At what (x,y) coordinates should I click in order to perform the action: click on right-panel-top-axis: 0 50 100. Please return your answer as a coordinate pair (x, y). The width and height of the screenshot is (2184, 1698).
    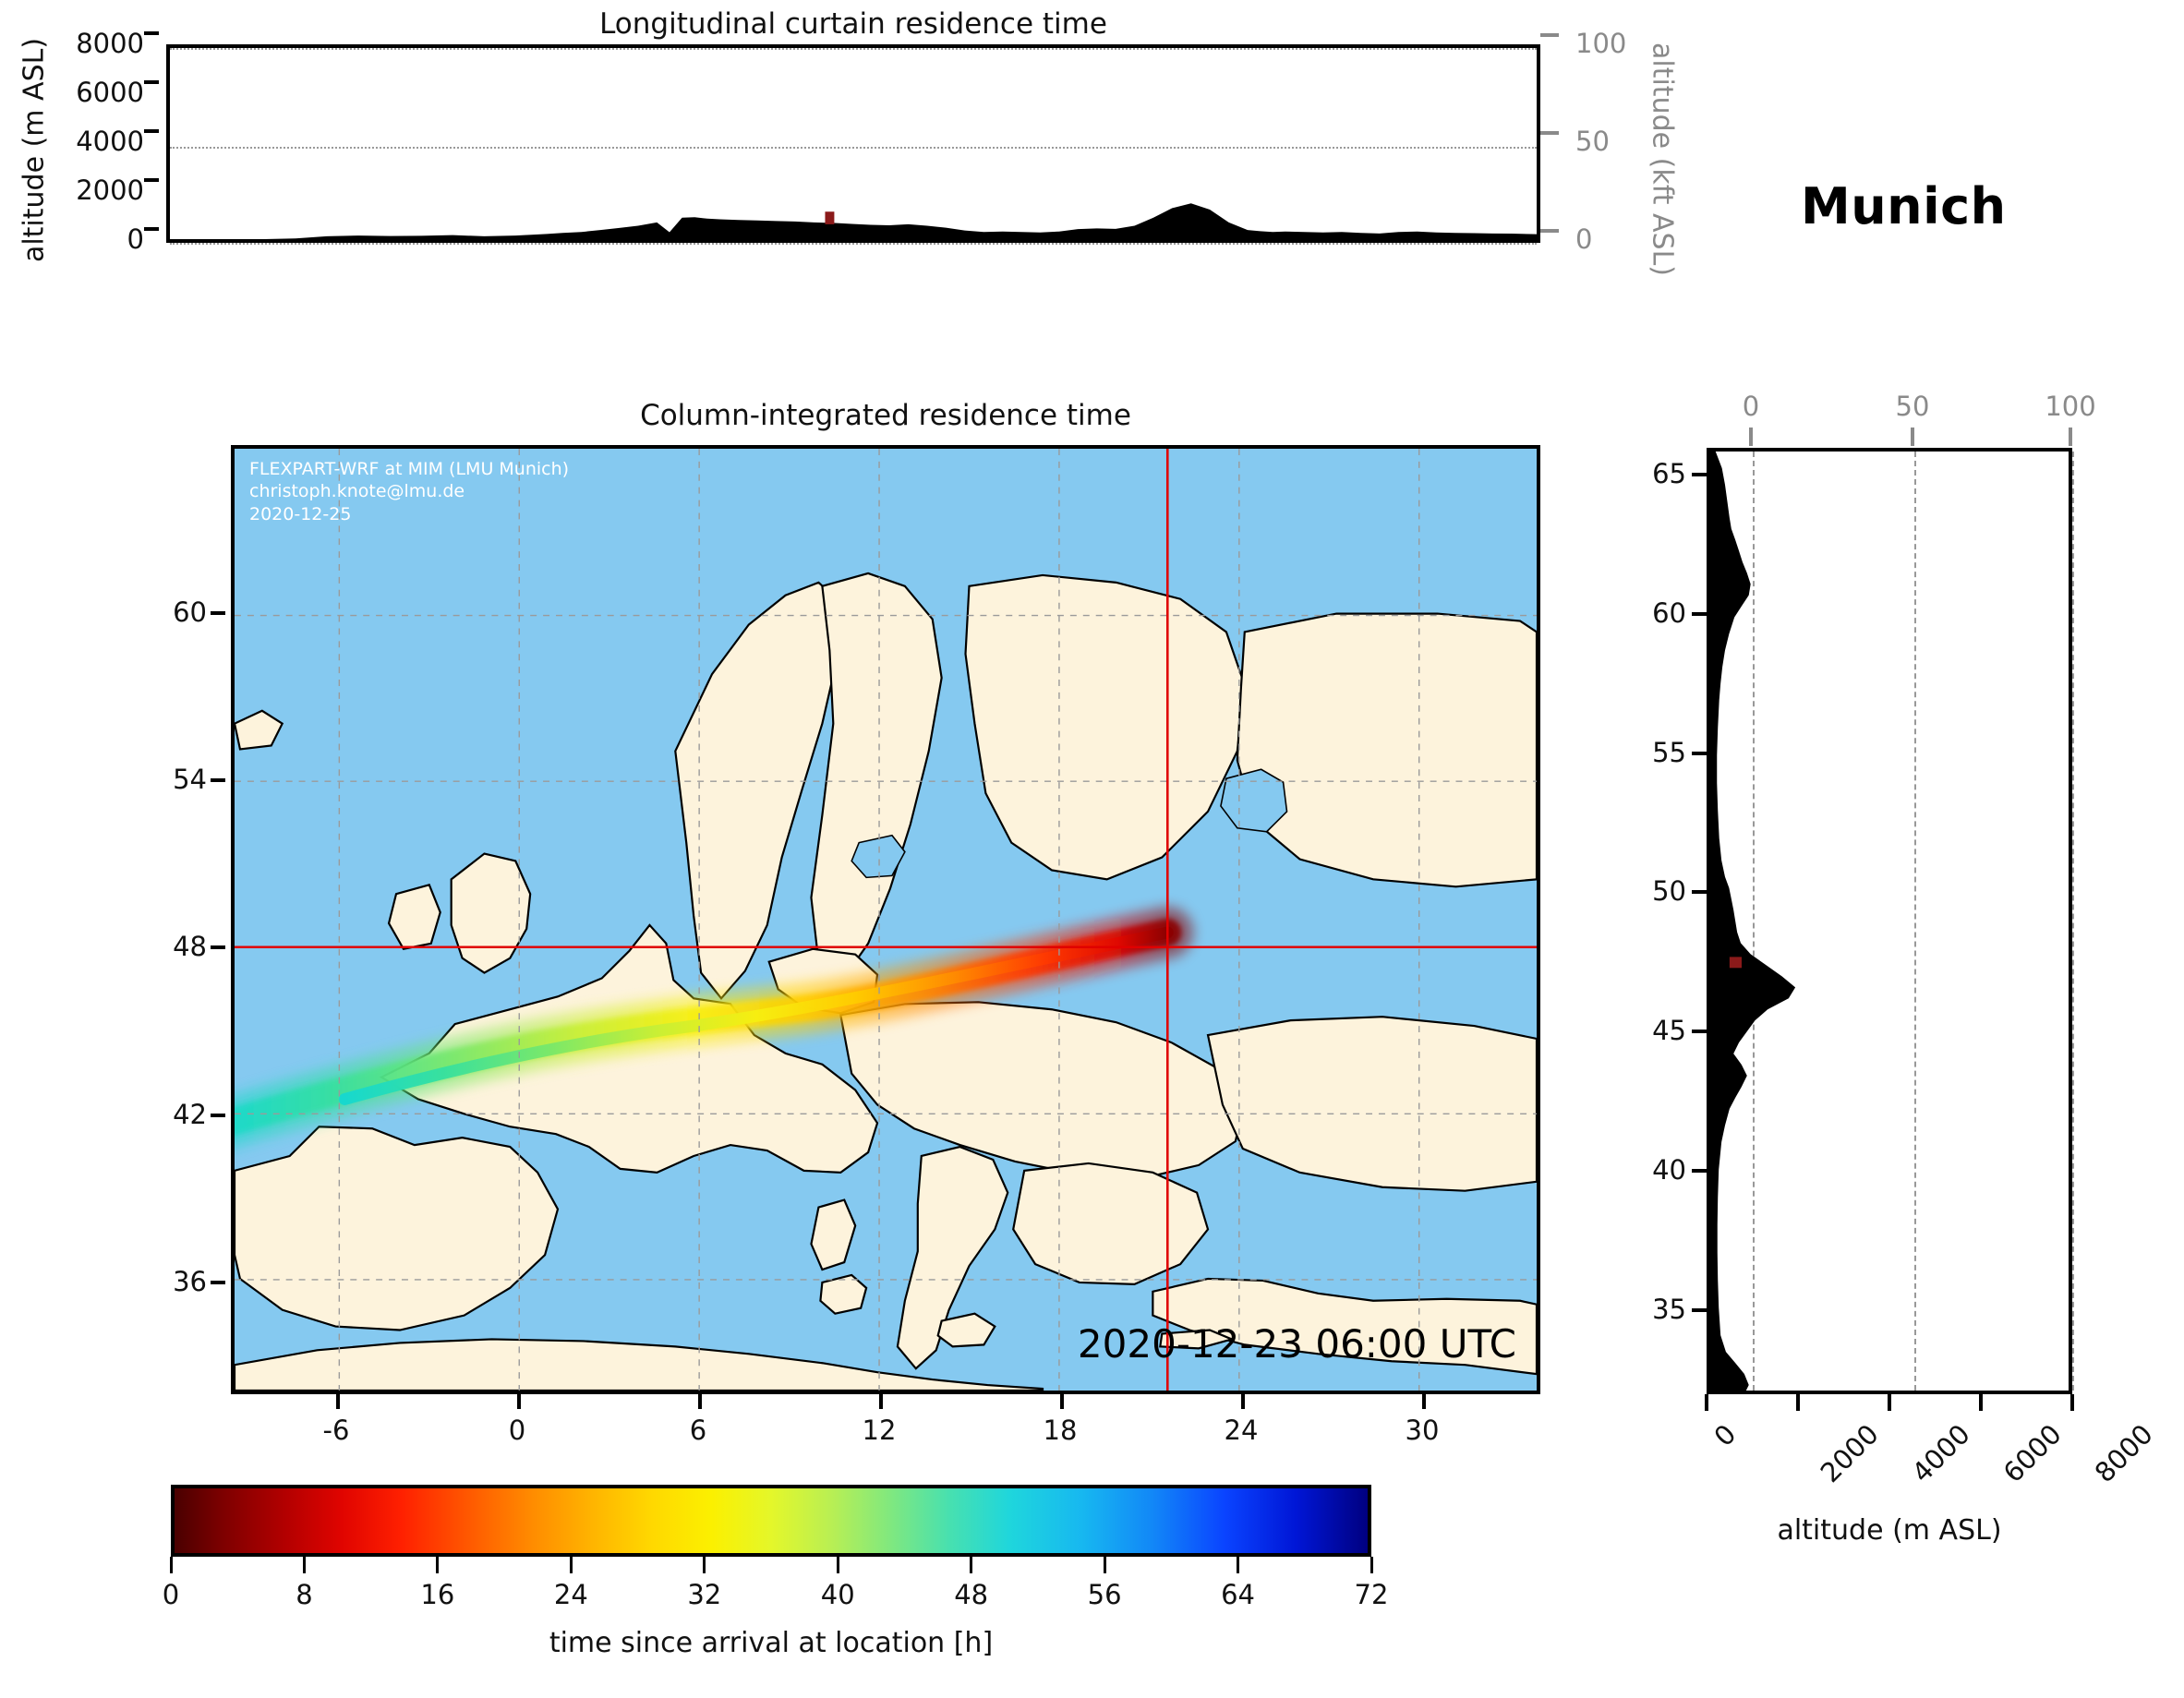
    Looking at the image, I should click on (1901, 411).